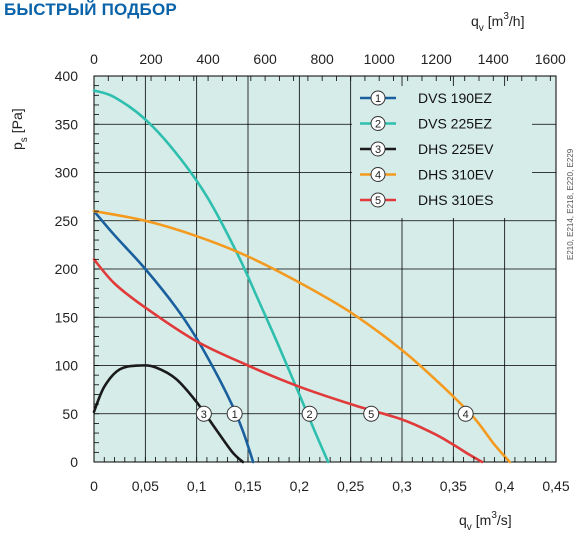  What do you see at coordinates (550, 59) in the screenshot?
I see `x2-tick-label: 1600` at bounding box center [550, 59].